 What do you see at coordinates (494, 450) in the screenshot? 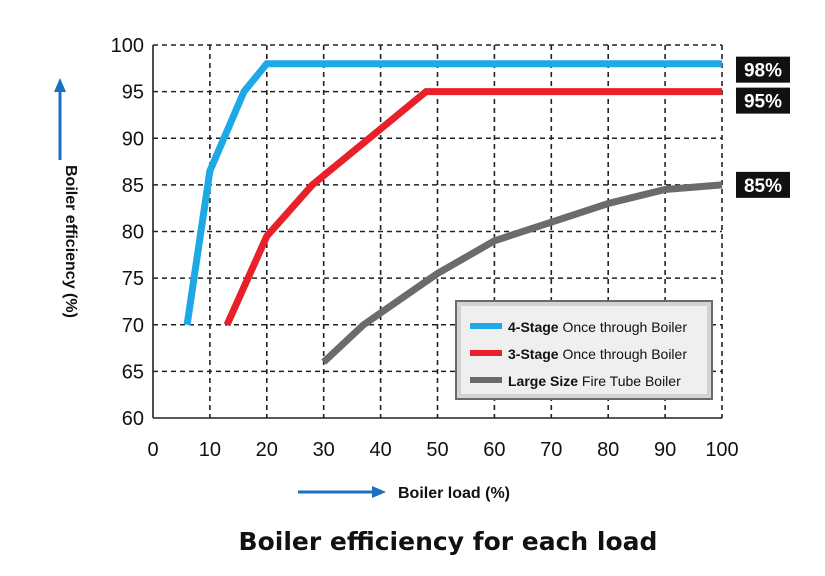
I see `x-tick-label: 60` at bounding box center [494, 450].